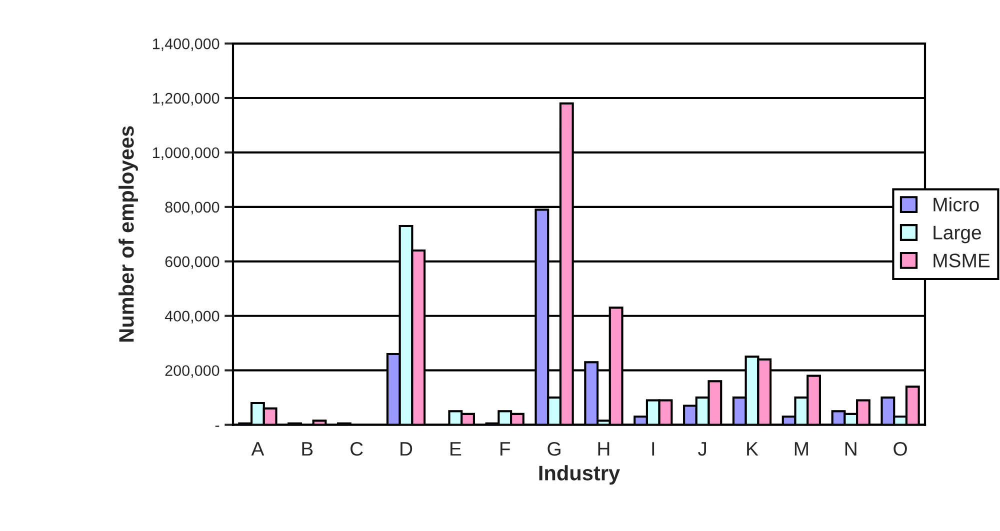  I want to click on x-tick-label: I, so click(653, 449).